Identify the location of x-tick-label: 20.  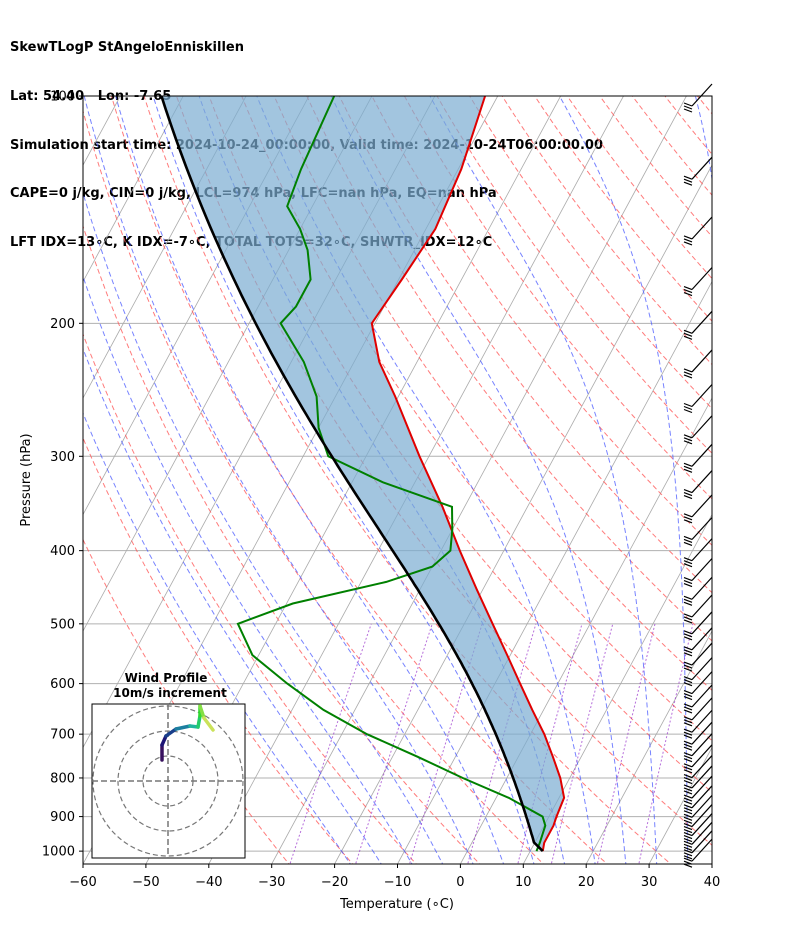
(586, 882).